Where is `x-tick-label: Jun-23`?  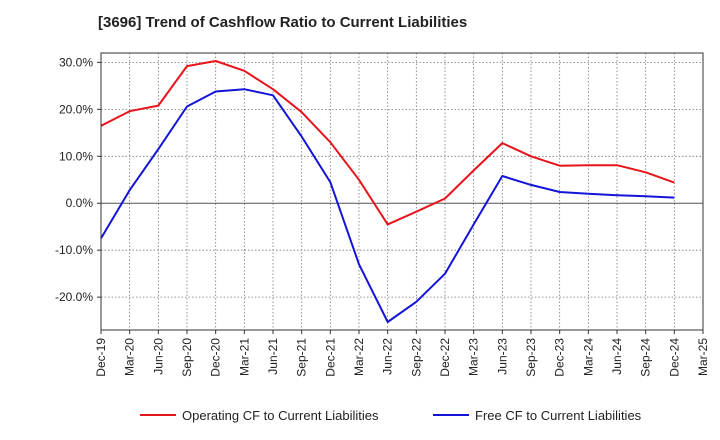 x-tick-label: Jun-23 is located at coordinates (502, 356).